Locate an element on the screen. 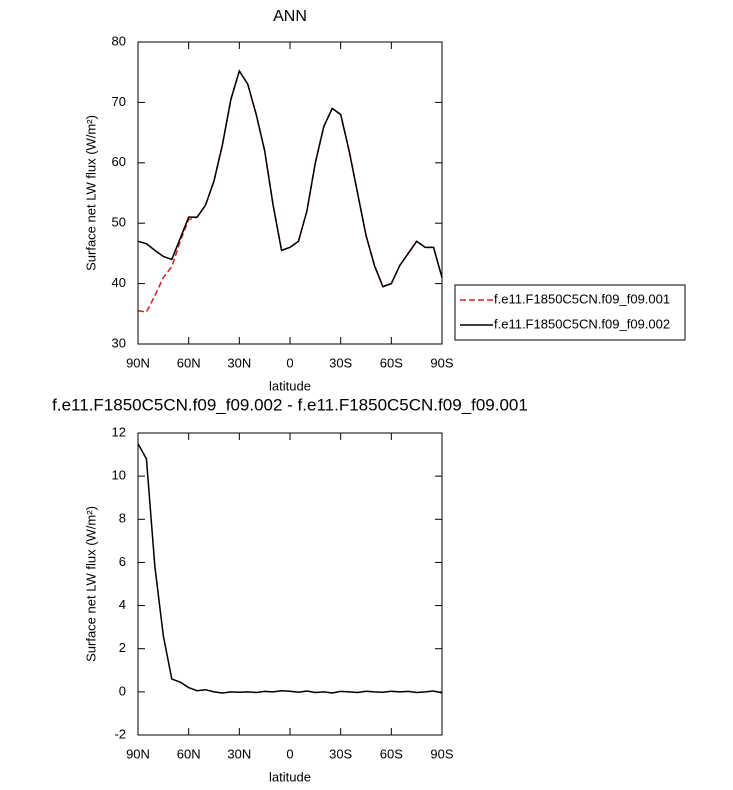  y-tick-label: -2 is located at coordinates (120, 733).